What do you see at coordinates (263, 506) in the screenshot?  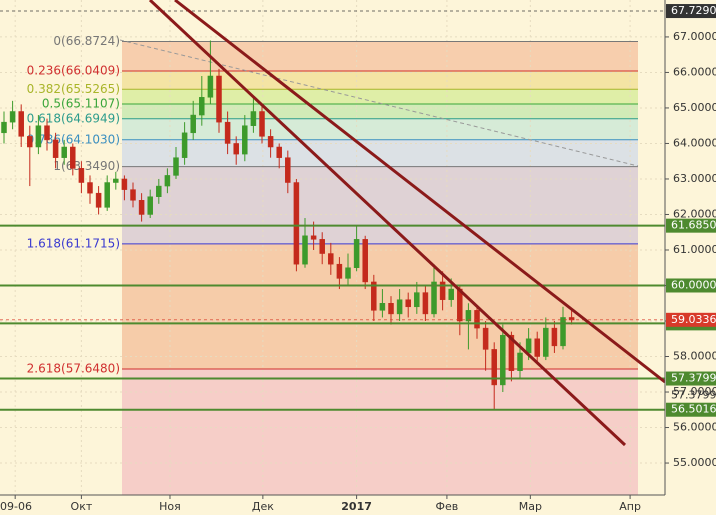 I see `x-tick-label: Дек` at bounding box center [263, 506].